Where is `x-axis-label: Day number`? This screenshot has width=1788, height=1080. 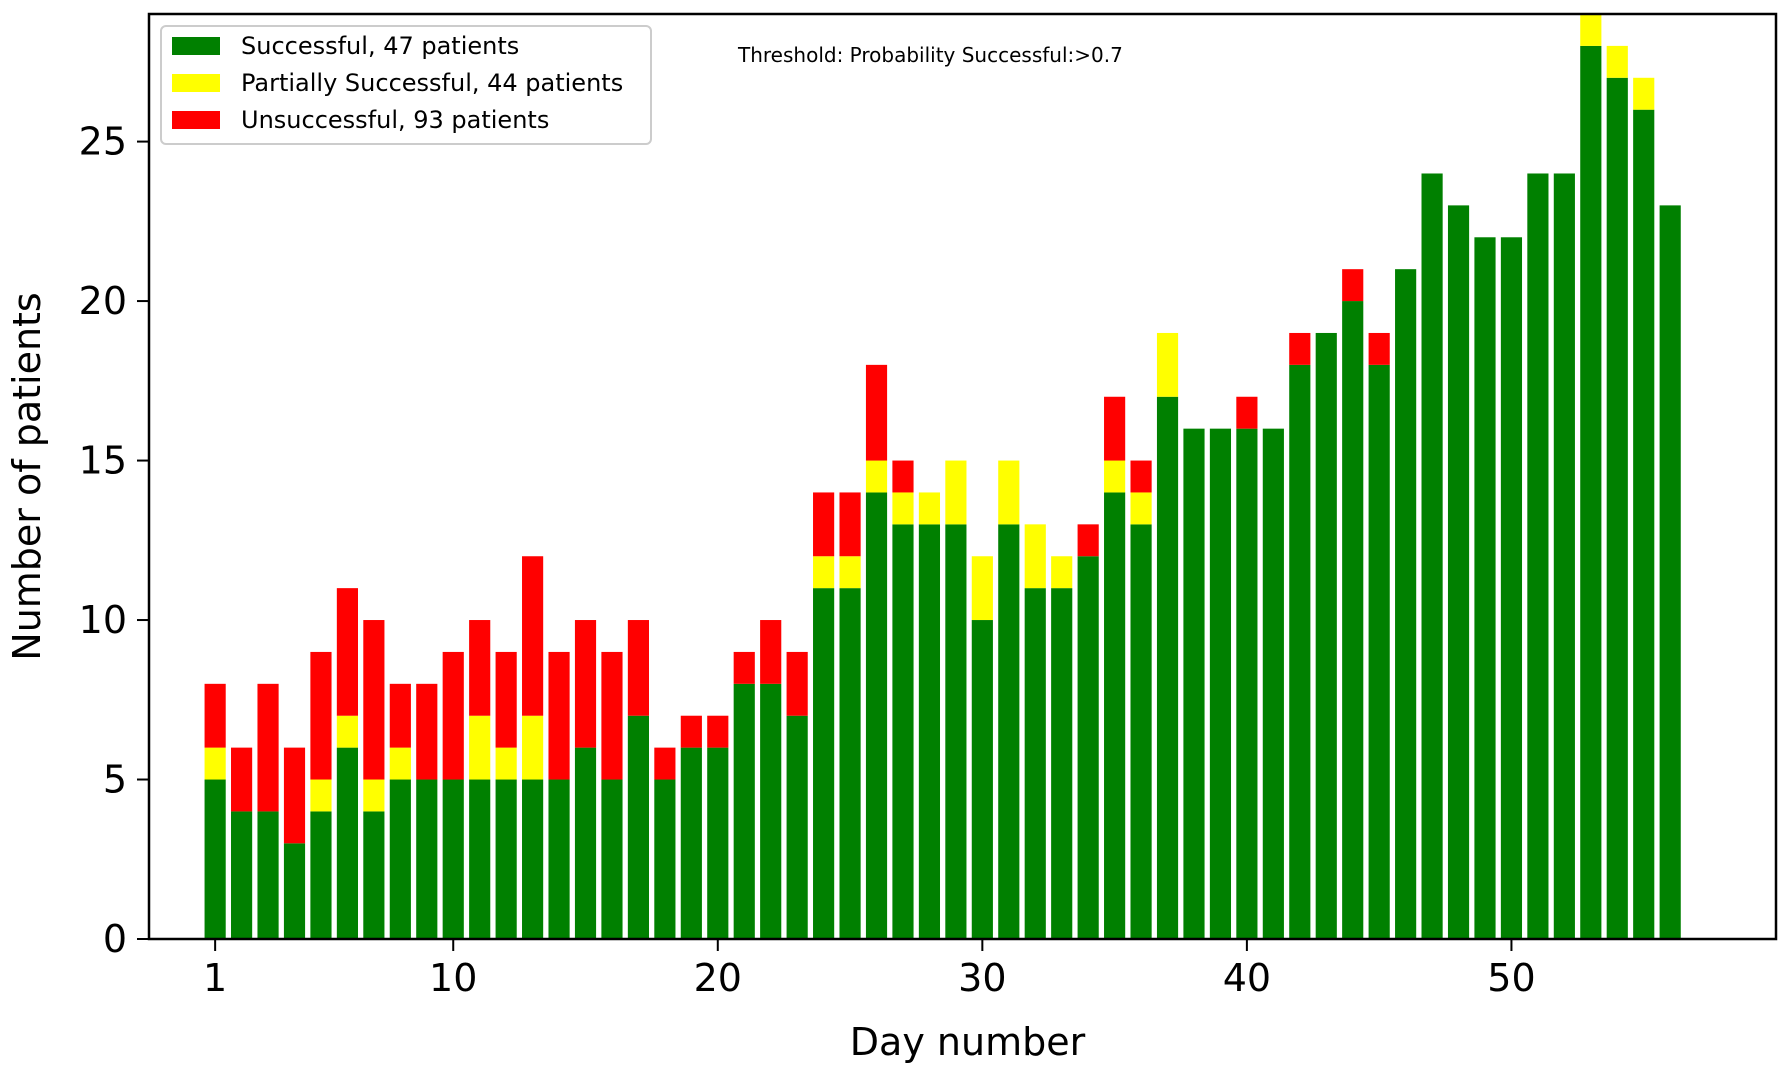
x-axis-label: Day number is located at coordinates (968, 1042).